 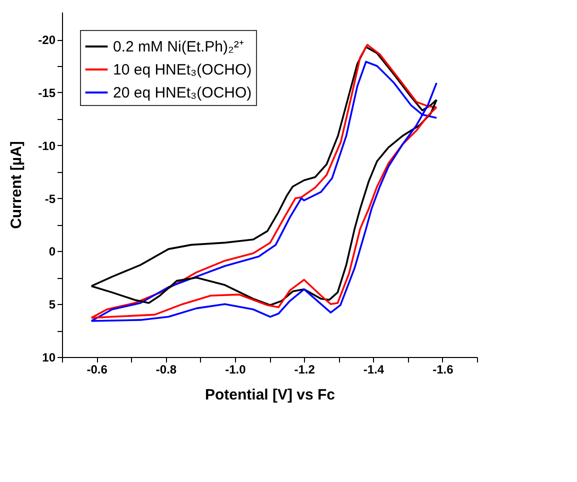 I want to click on y-tick-label: 5, so click(x=52, y=305).